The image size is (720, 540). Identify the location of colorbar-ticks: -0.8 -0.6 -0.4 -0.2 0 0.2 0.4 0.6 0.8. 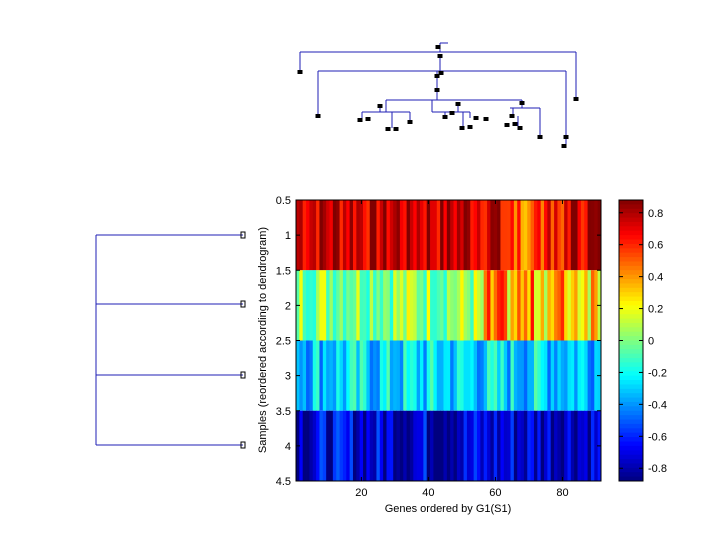
(643, 341).